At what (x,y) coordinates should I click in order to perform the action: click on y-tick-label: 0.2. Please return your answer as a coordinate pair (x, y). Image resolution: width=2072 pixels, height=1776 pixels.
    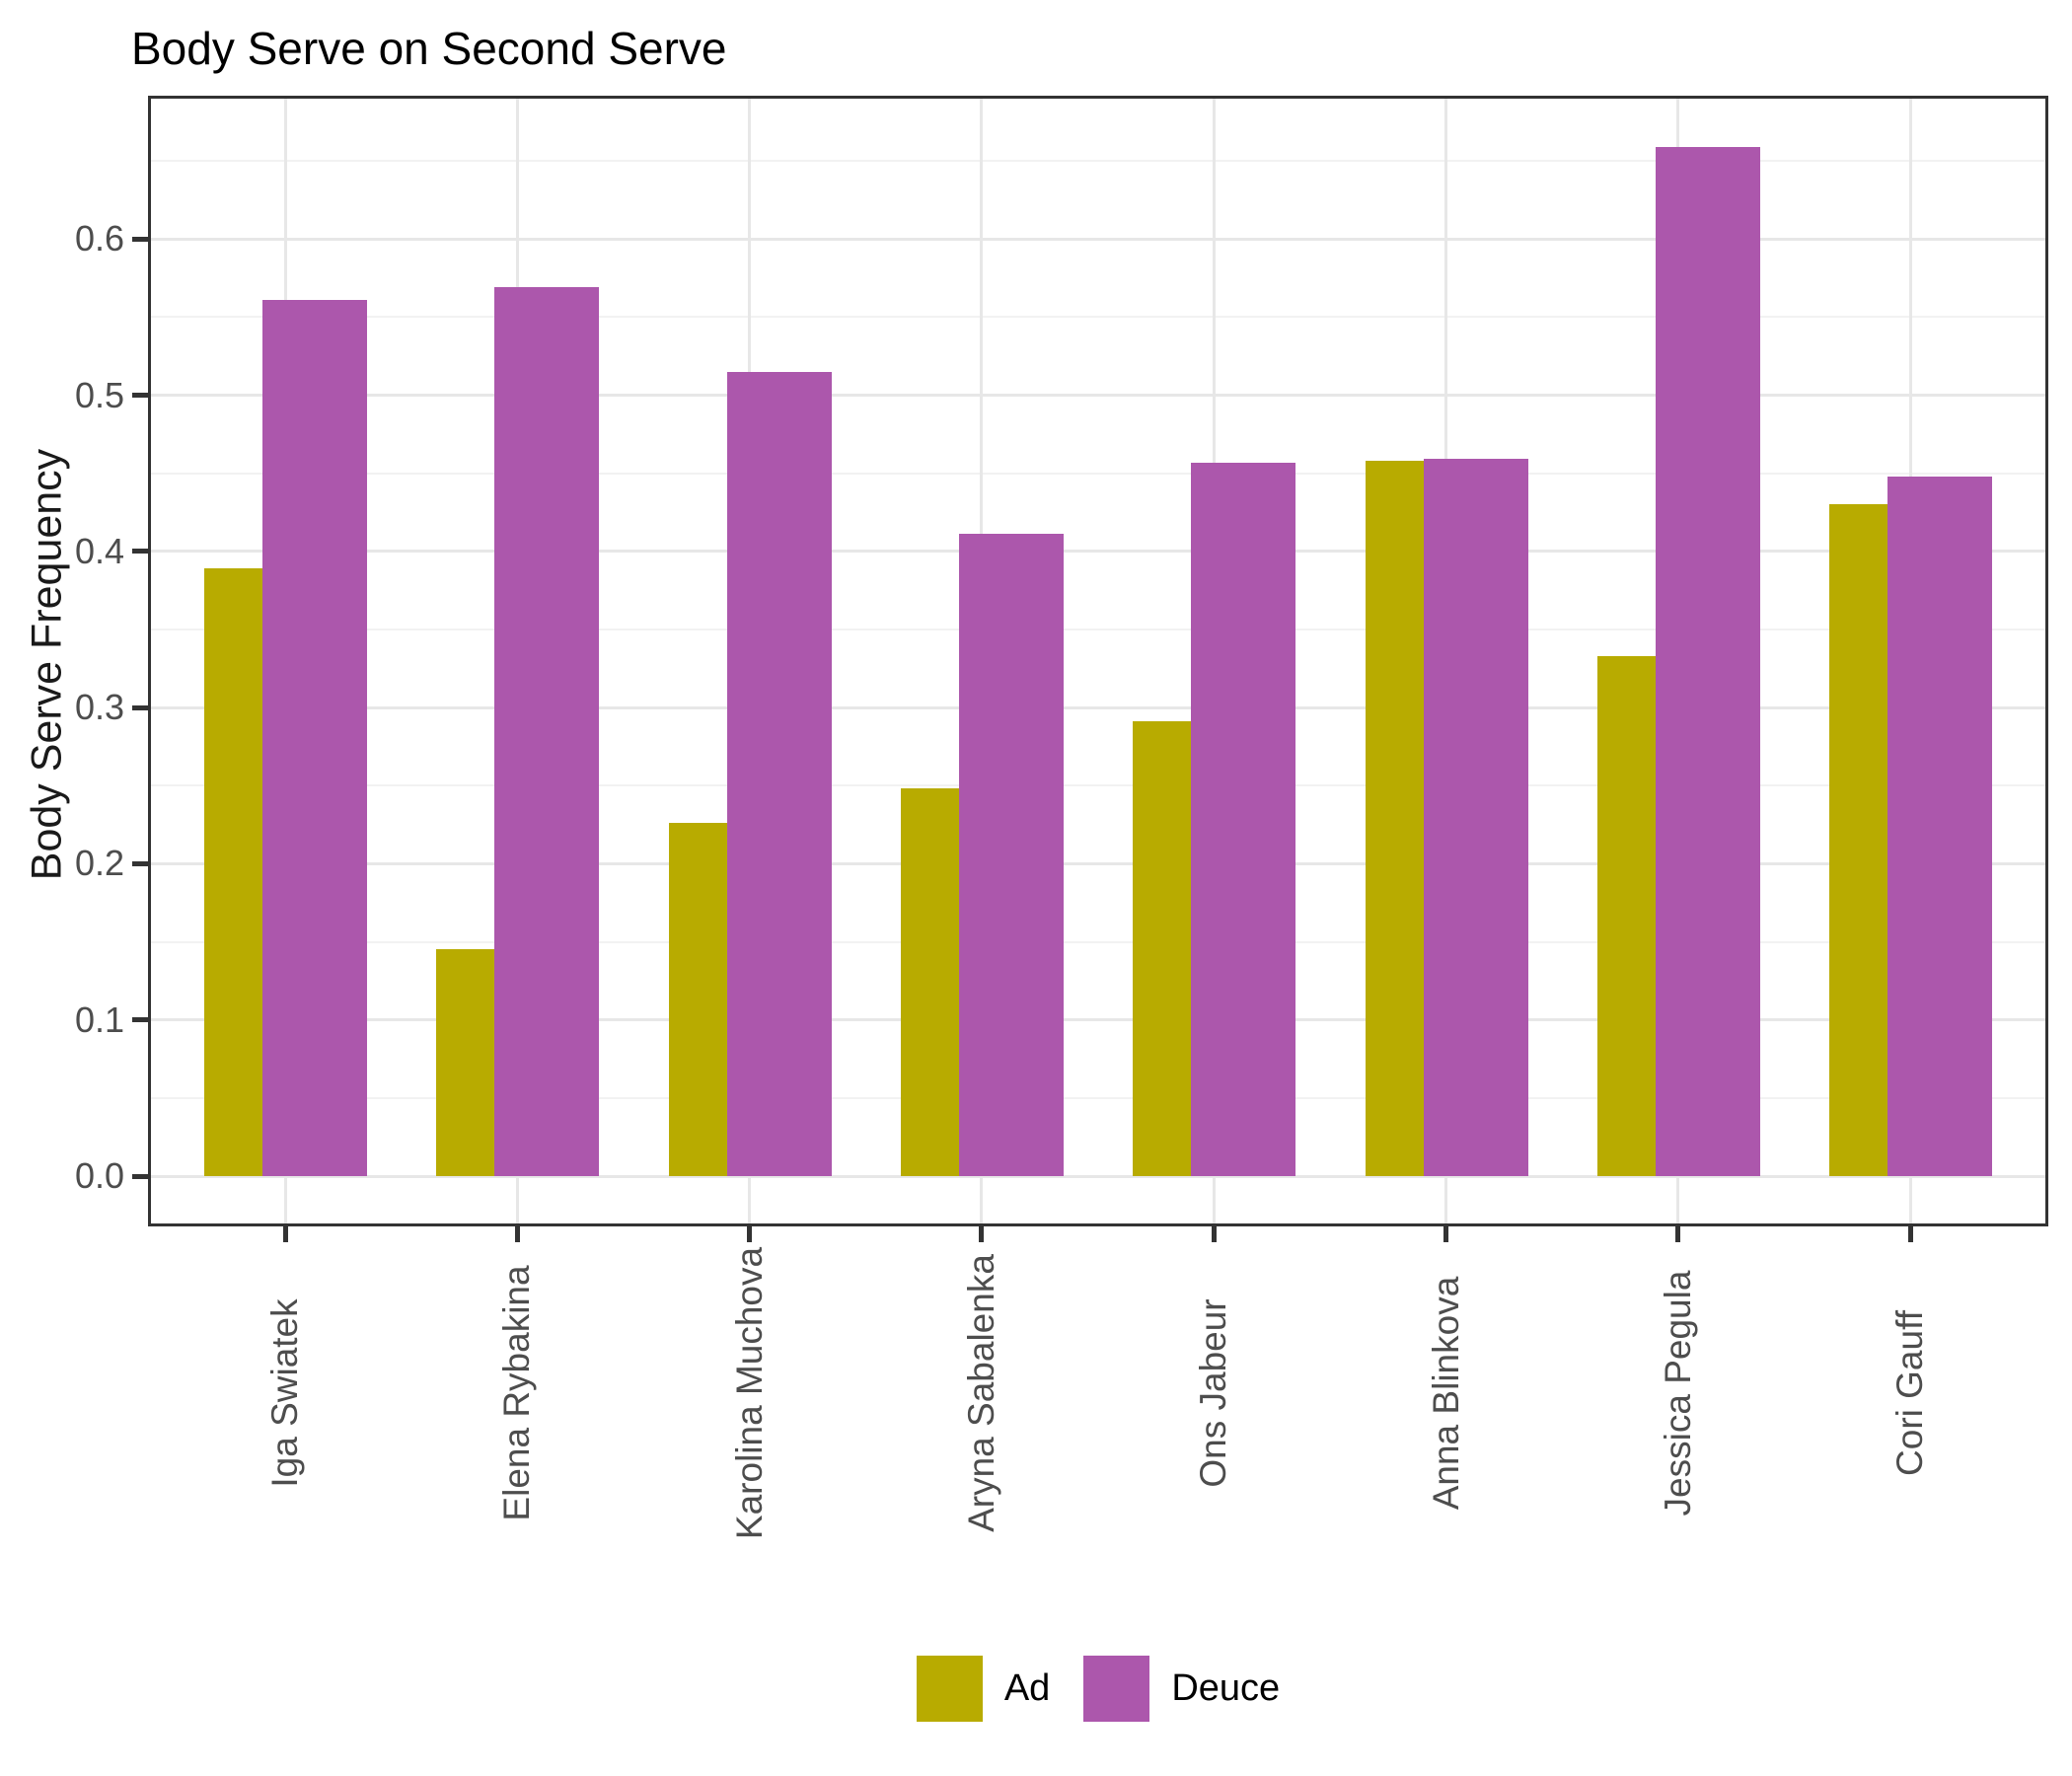
    Looking at the image, I should click on (99, 864).